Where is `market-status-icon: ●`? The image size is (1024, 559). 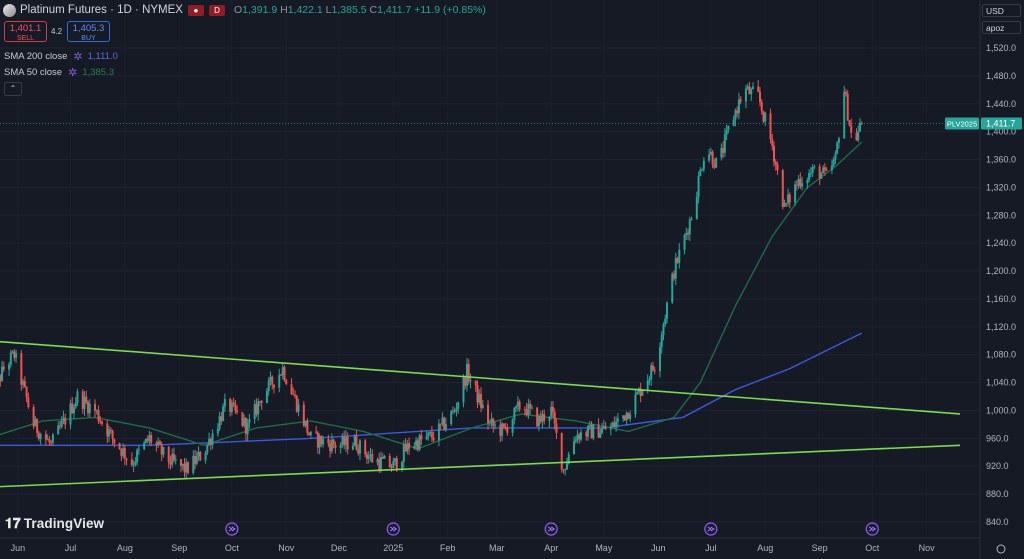
market-status-icon: ● is located at coordinates (195, 10).